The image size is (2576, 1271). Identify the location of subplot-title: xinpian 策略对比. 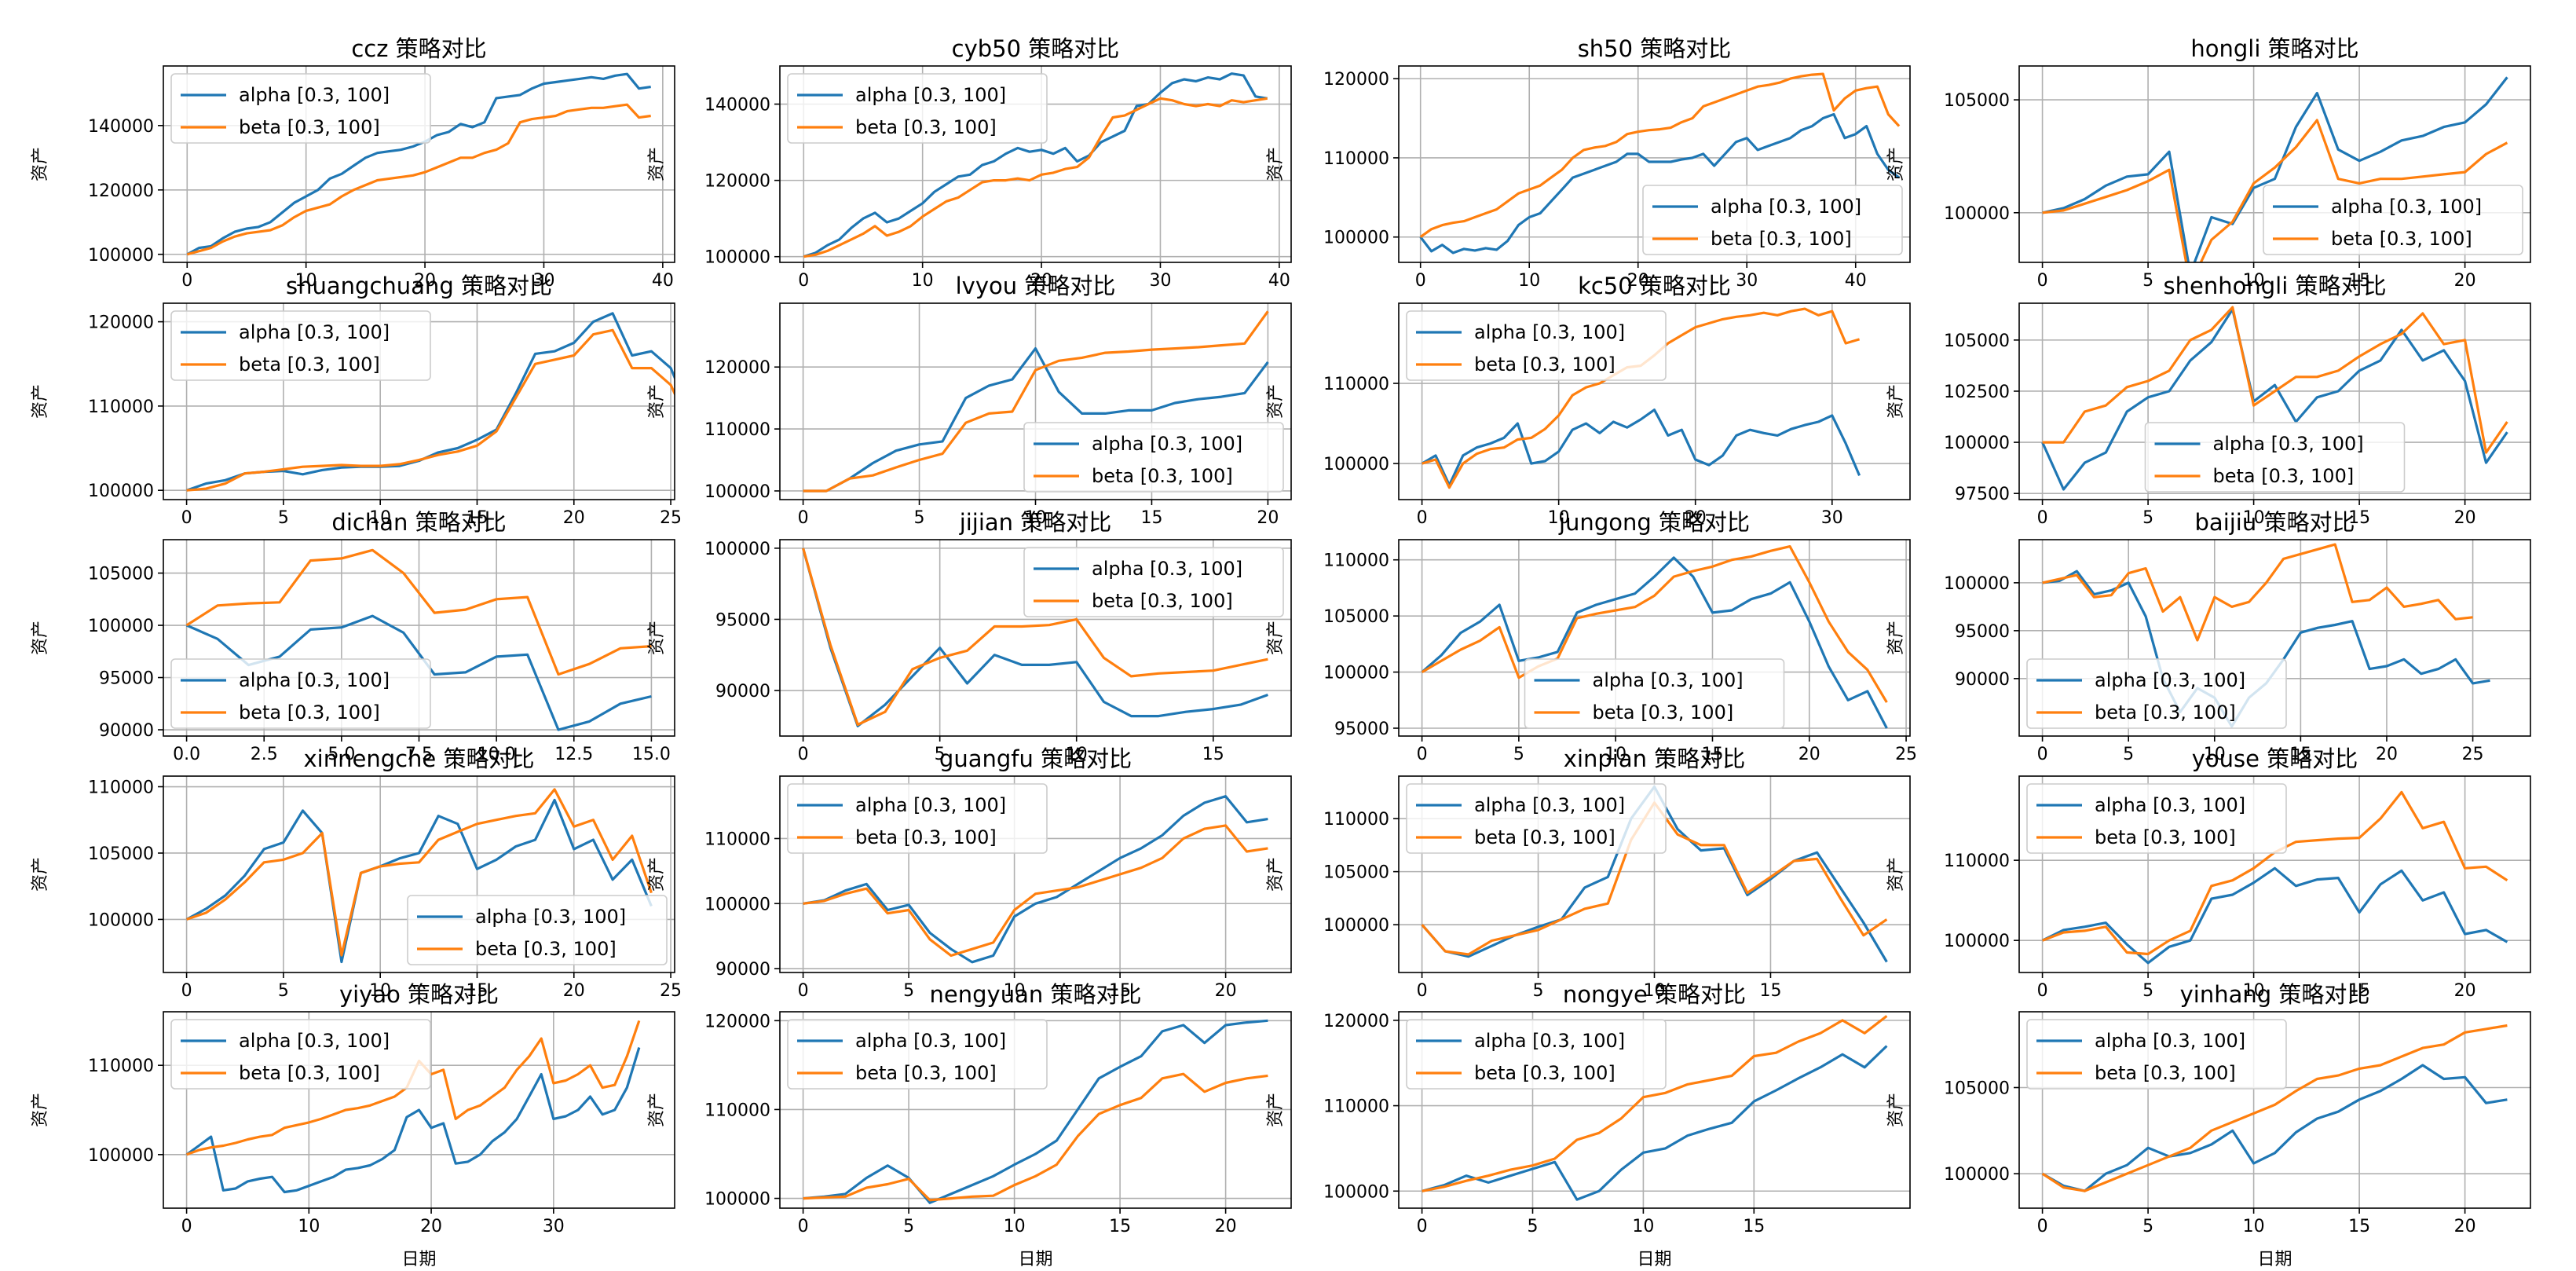
(1655, 758).